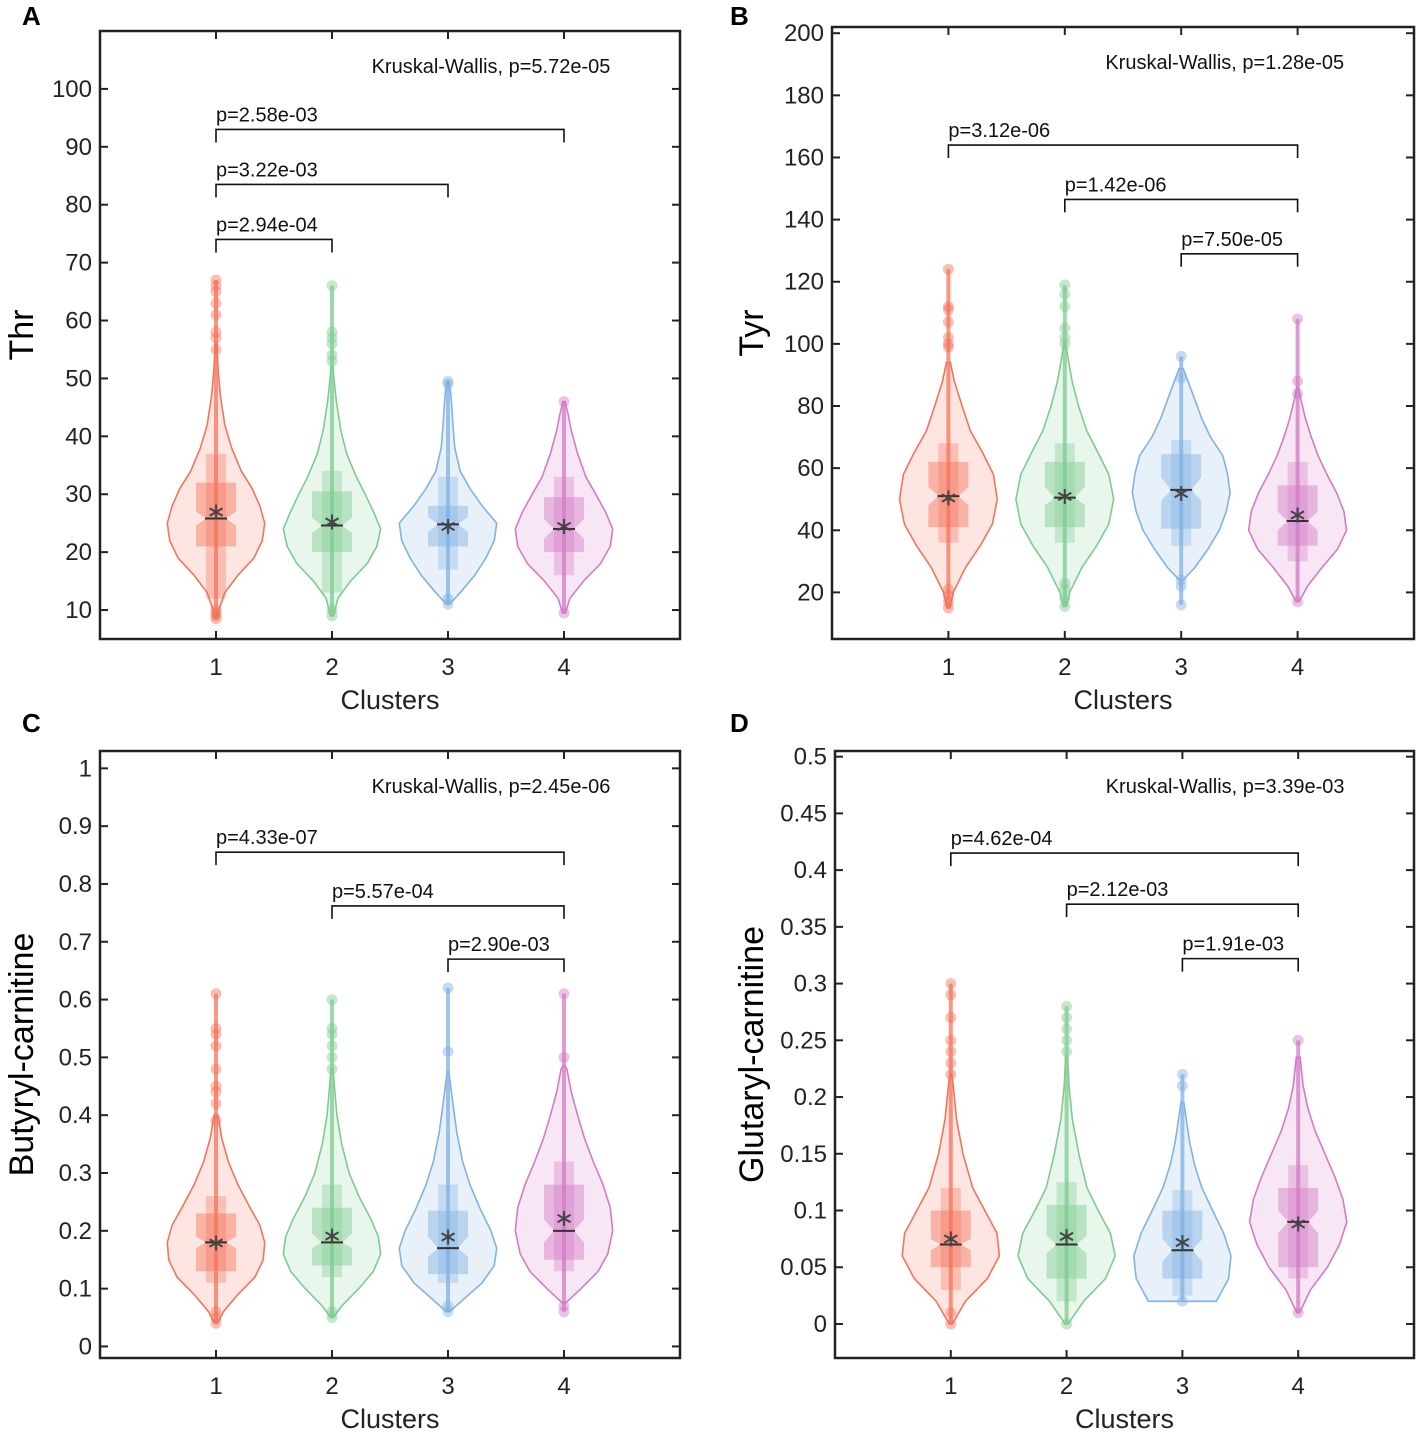 The width and height of the screenshot is (1417, 1432). What do you see at coordinates (1181, 193) in the screenshot?
I see `comparison-bracket: p=1.42e-06` at bounding box center [1181, 193].